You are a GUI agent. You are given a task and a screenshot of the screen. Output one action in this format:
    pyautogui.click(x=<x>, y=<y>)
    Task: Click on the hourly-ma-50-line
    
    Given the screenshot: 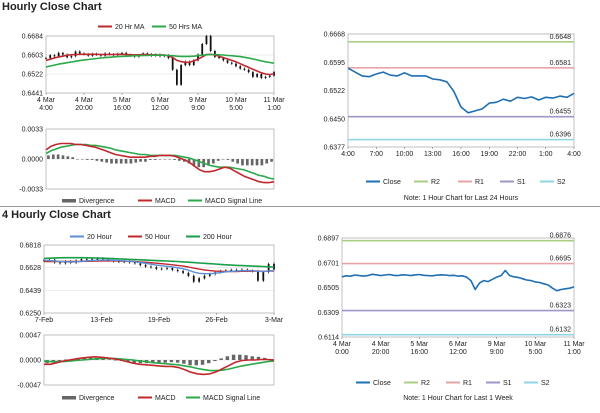 What is the action you would take?
    pyautogui.click(x=160, y=60)
    